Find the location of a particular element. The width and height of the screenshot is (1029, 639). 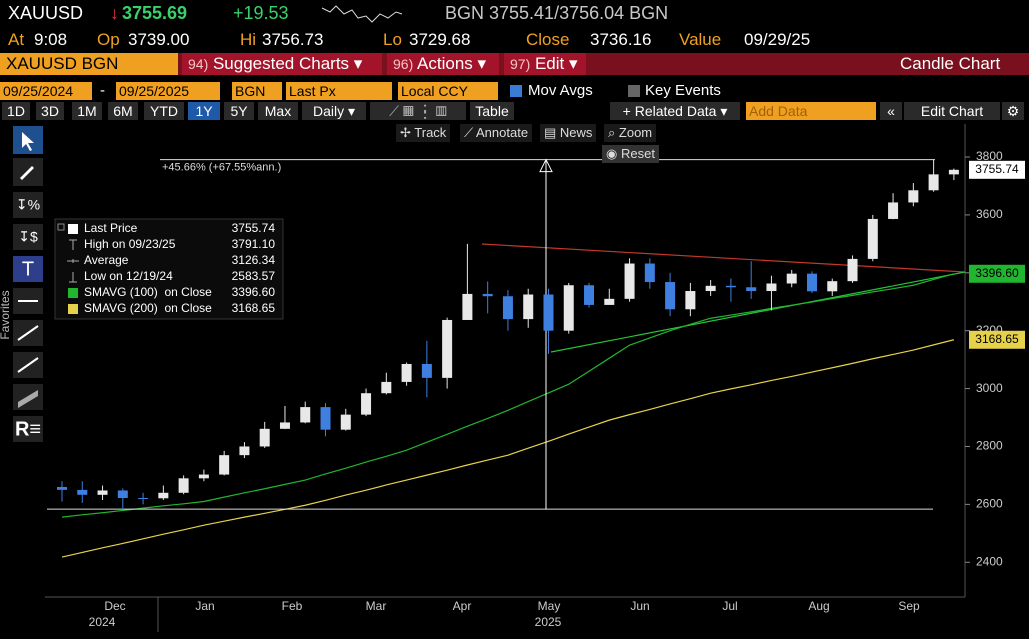

x-tick-label: Jun is located at coordinates (639, 606).